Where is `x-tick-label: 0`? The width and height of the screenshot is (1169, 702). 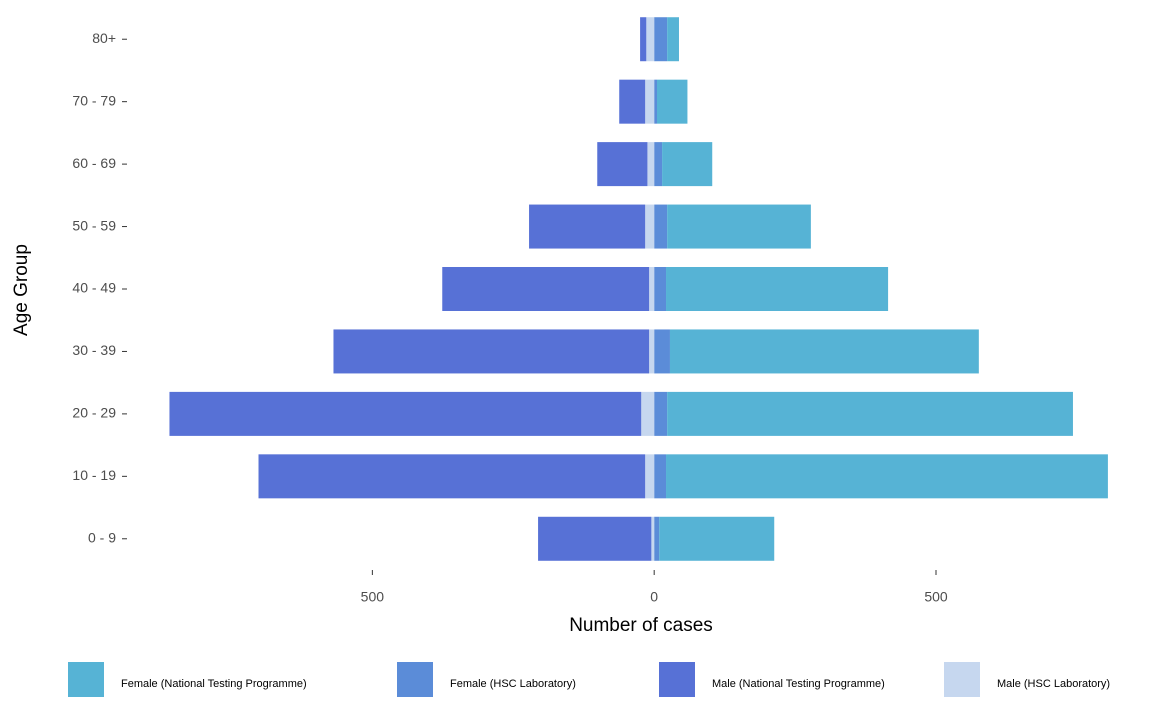 x-tick-label: 0 is located at coordinates (654, 597).